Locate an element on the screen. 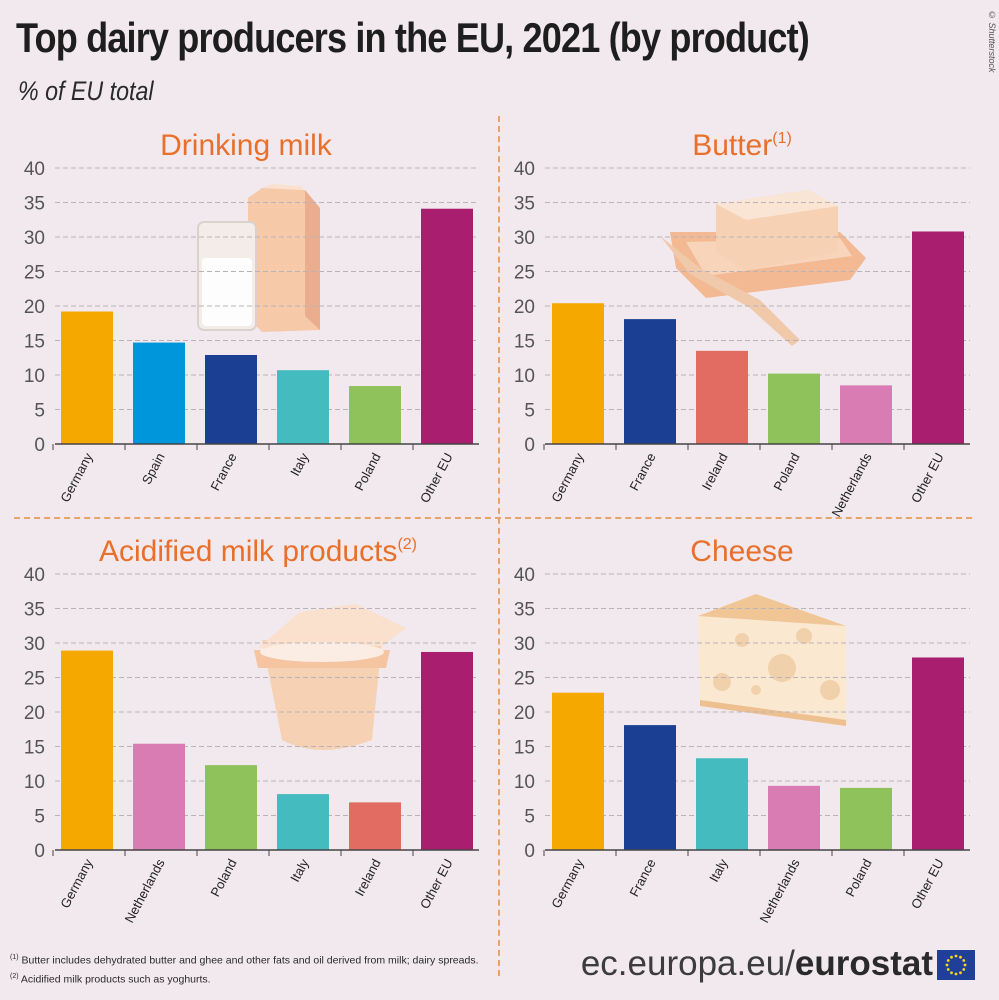 This screenshot has height=1000, width=999. eu-flag-icon is located at coordinates (956, 965).